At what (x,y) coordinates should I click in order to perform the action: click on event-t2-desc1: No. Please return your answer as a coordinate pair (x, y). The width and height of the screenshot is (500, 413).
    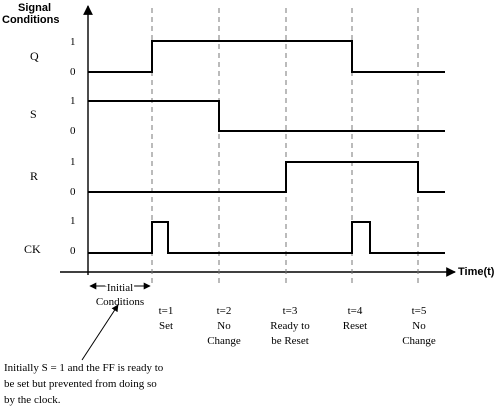
    Looking at the image, I should click on (224, 326).